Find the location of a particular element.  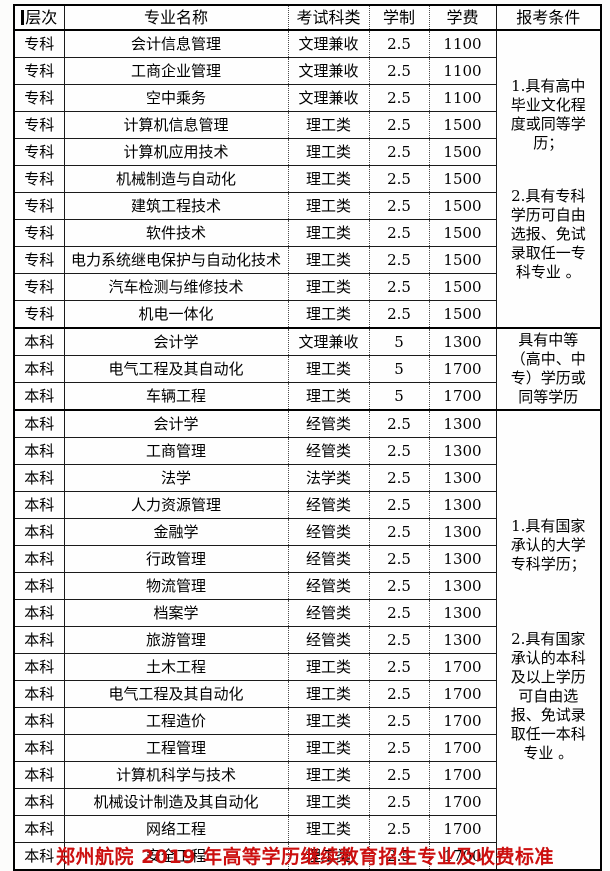

table-header: 层次 专业名称 考试科类 学制 学费 报考条件 is located at coordinates (307, 17).